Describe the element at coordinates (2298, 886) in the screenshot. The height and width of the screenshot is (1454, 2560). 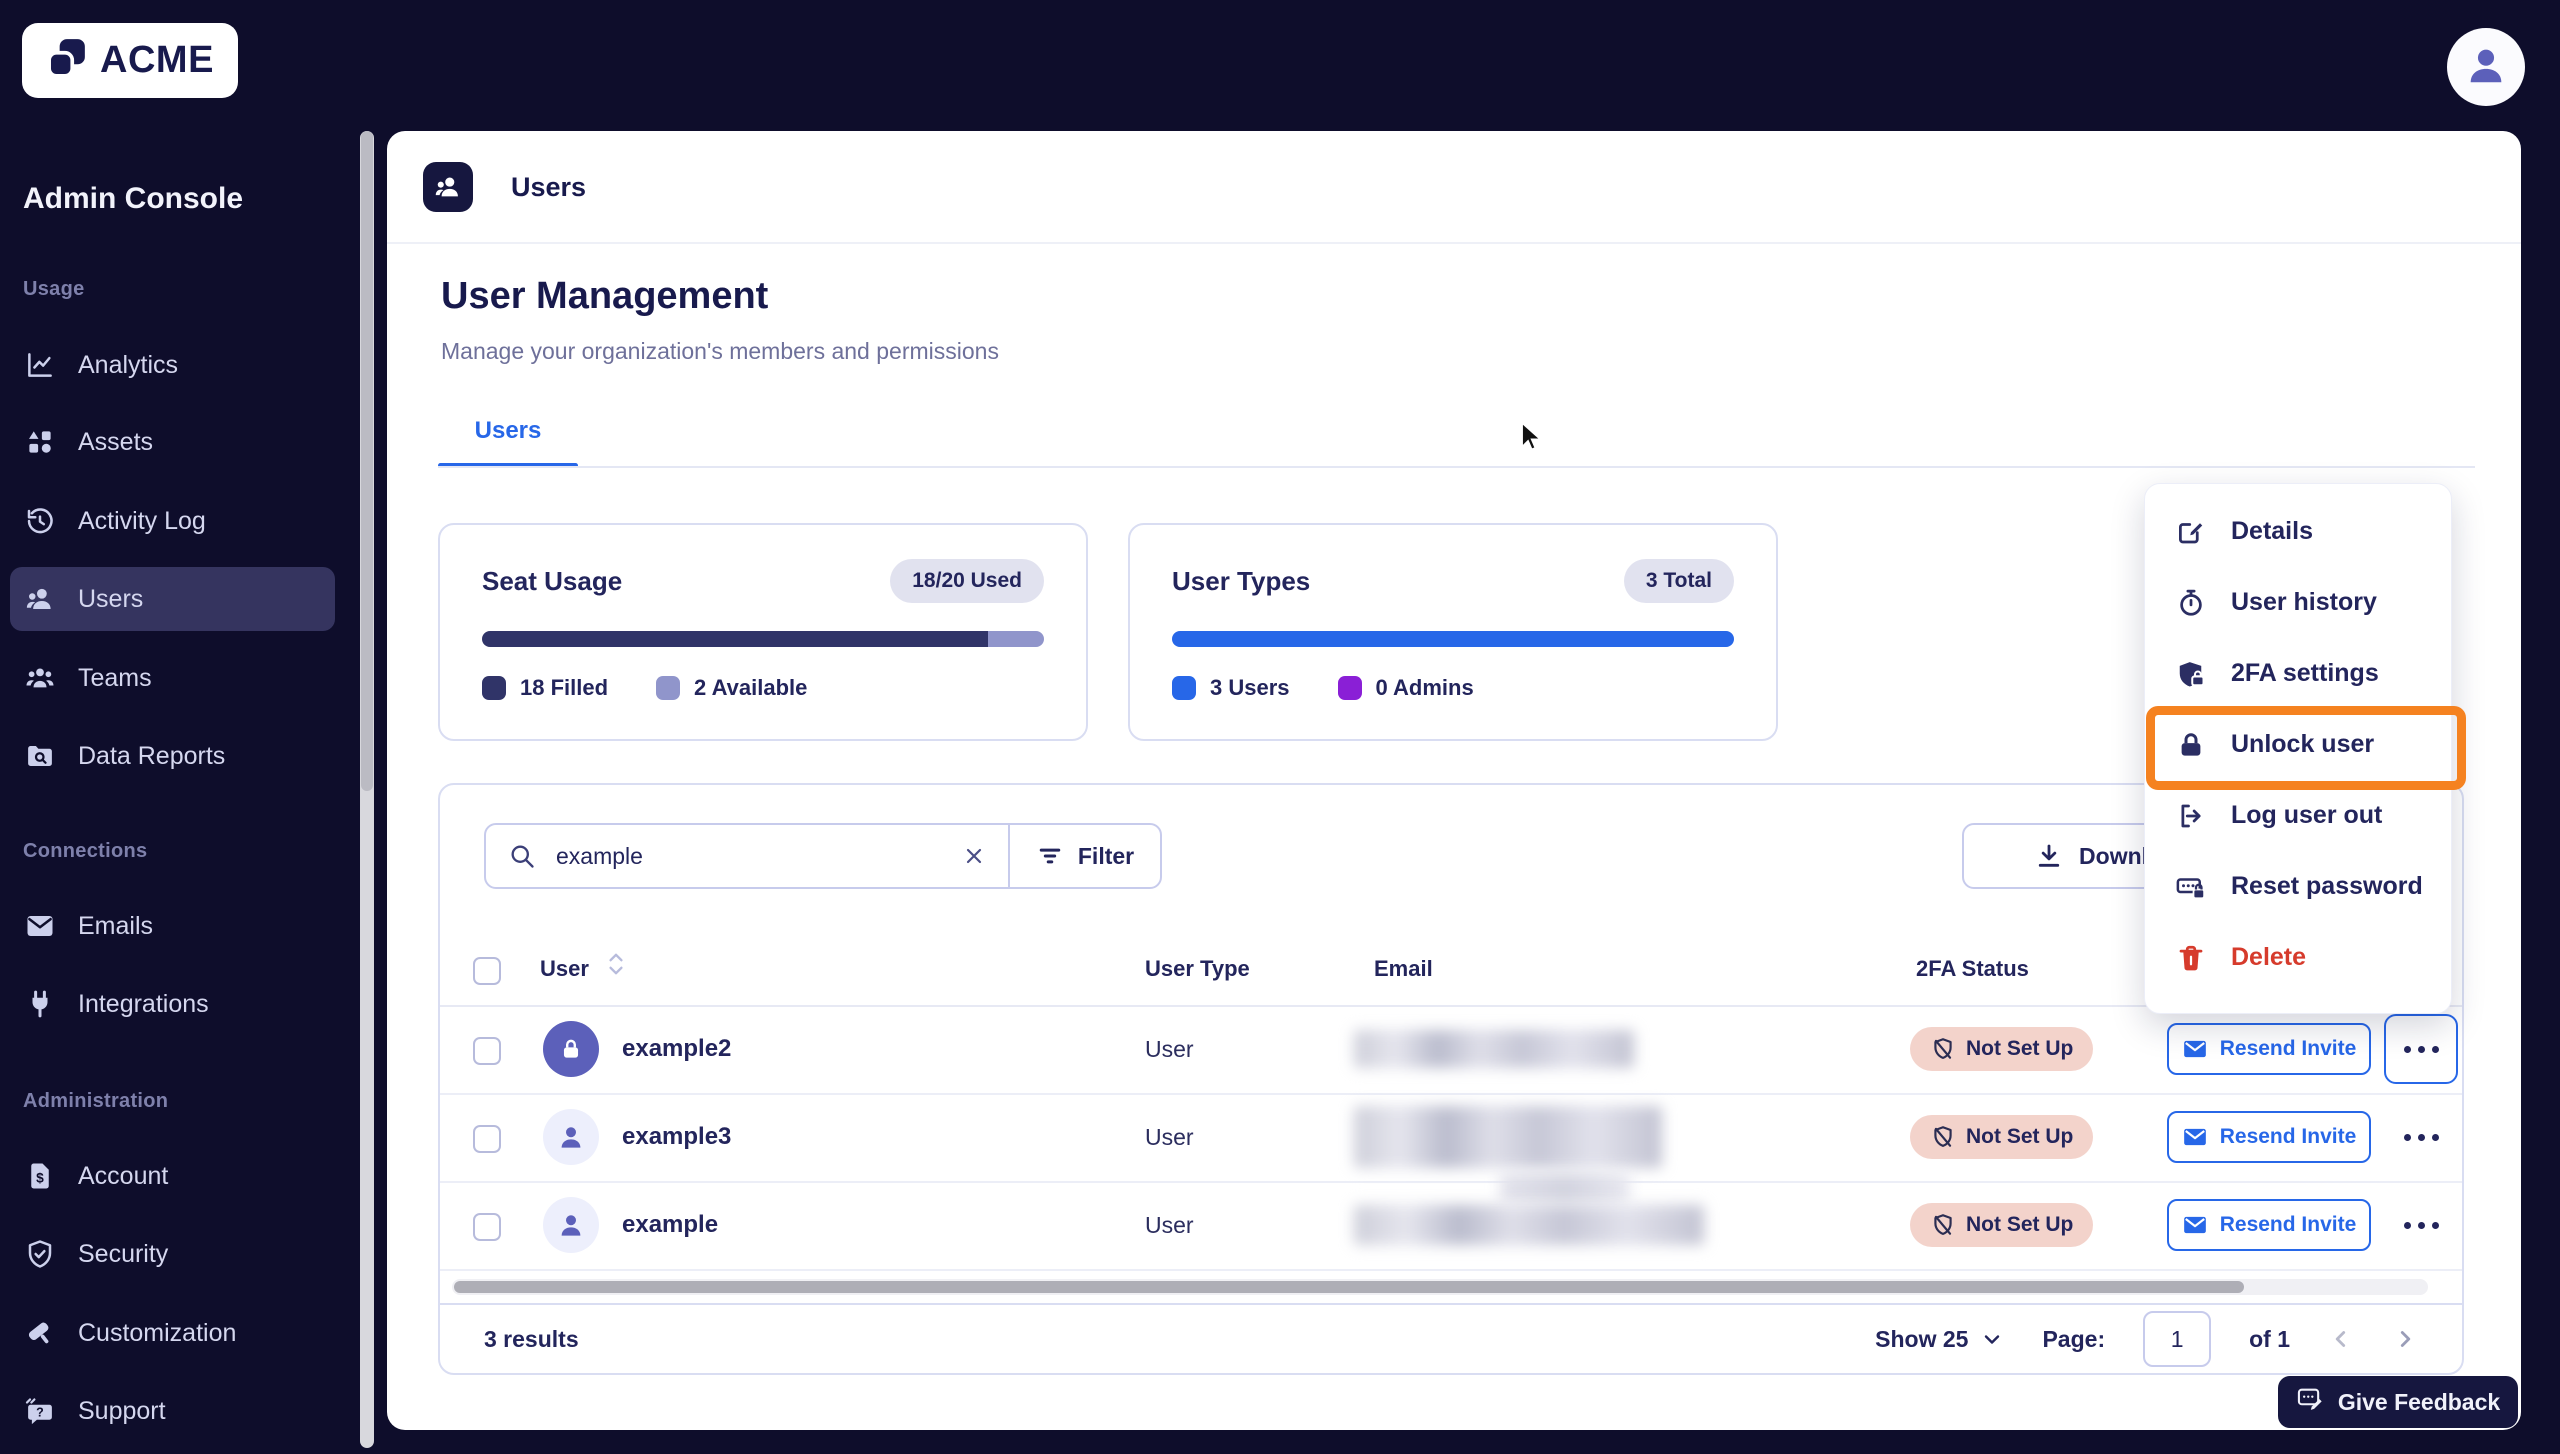
I see `menu-item-reset-password: Reset password` at that location.